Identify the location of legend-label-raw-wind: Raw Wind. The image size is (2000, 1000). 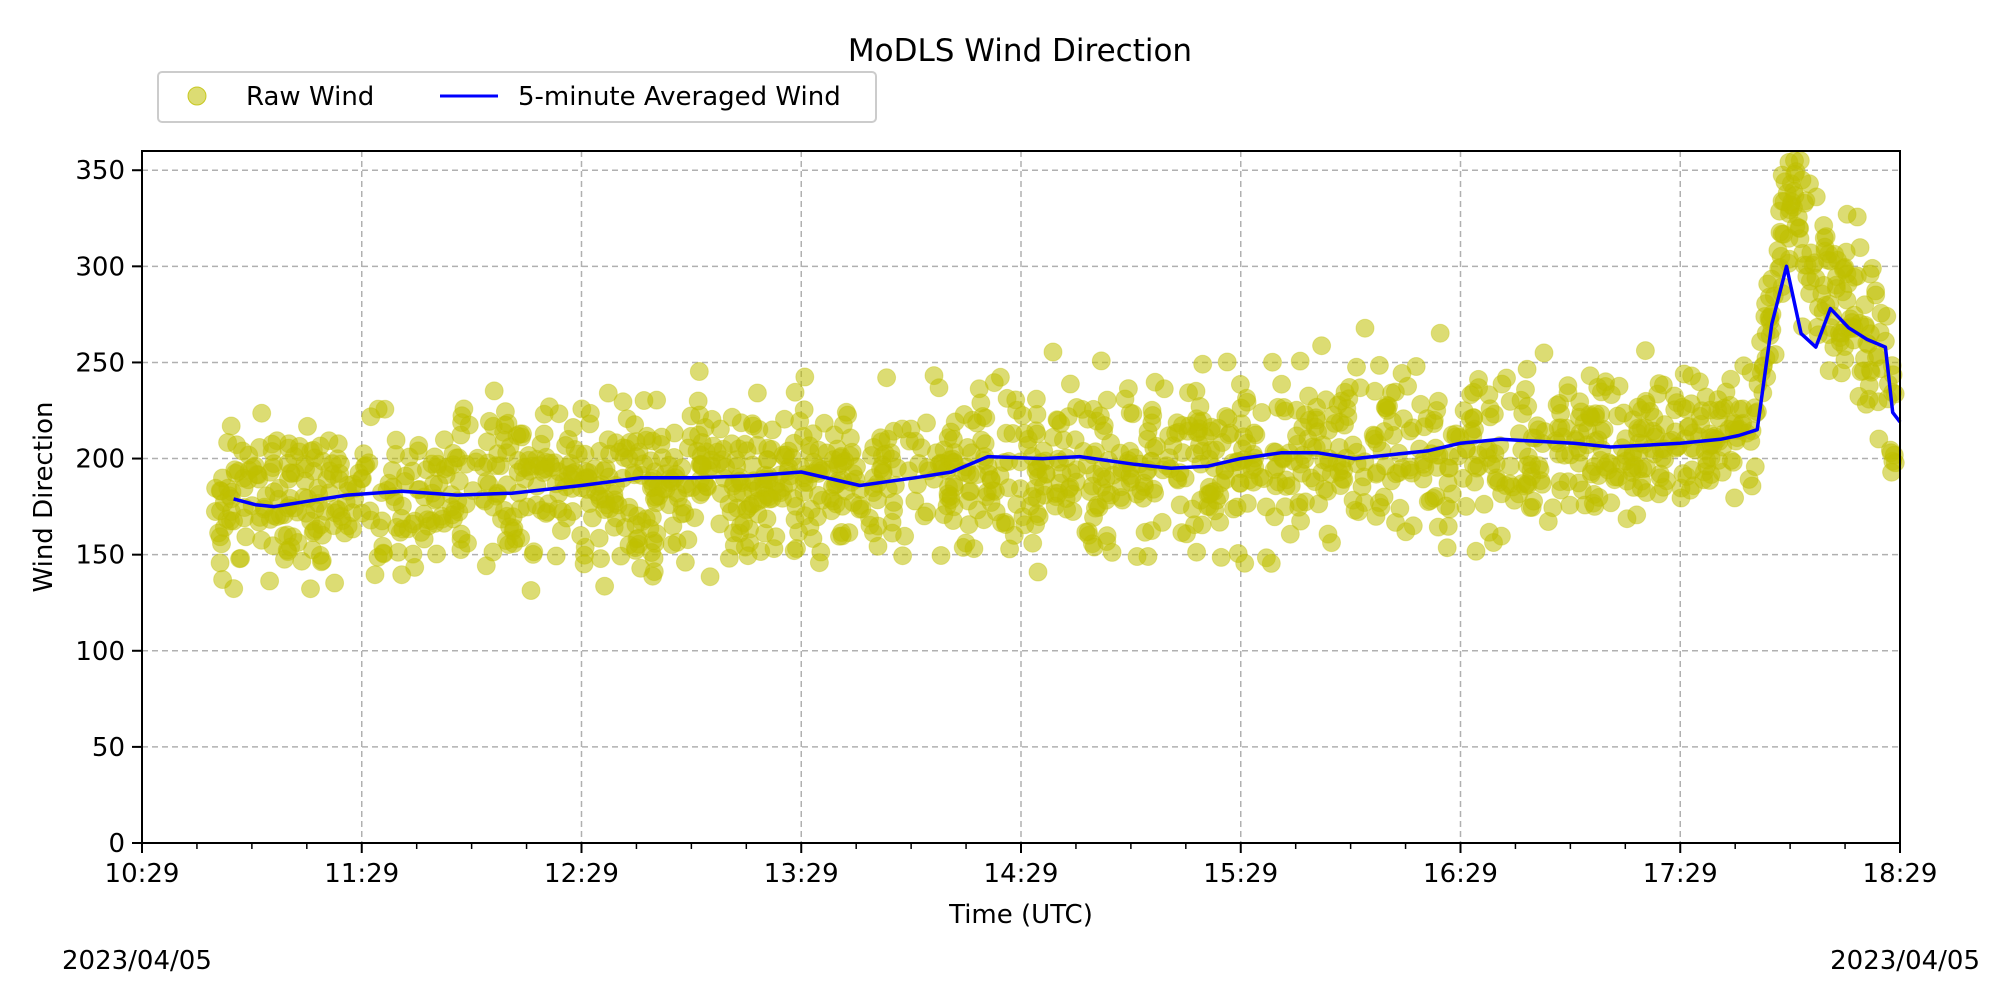
(310, 97).